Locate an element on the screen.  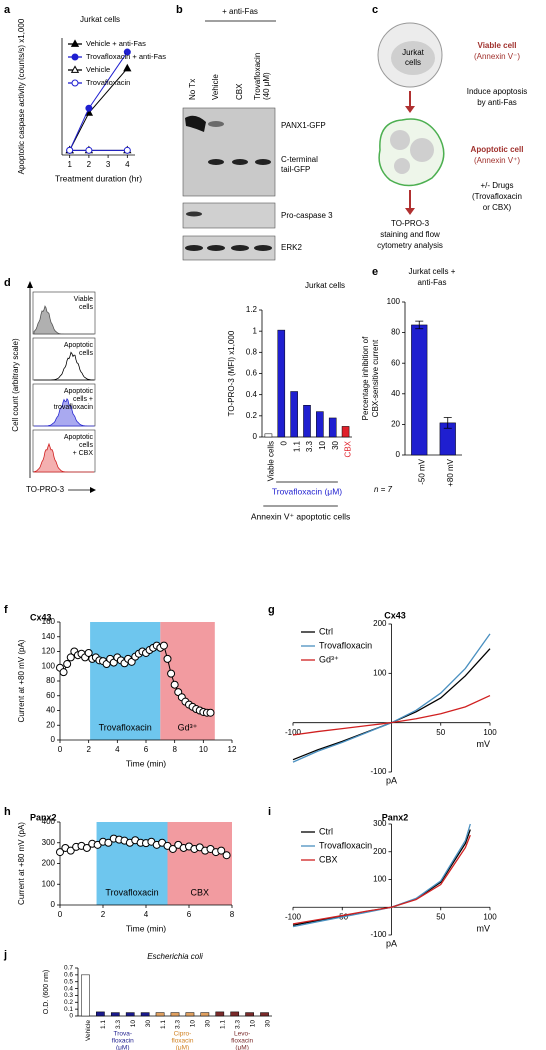
x-axis-label: Time (min) is located at coordinates (146, 928).